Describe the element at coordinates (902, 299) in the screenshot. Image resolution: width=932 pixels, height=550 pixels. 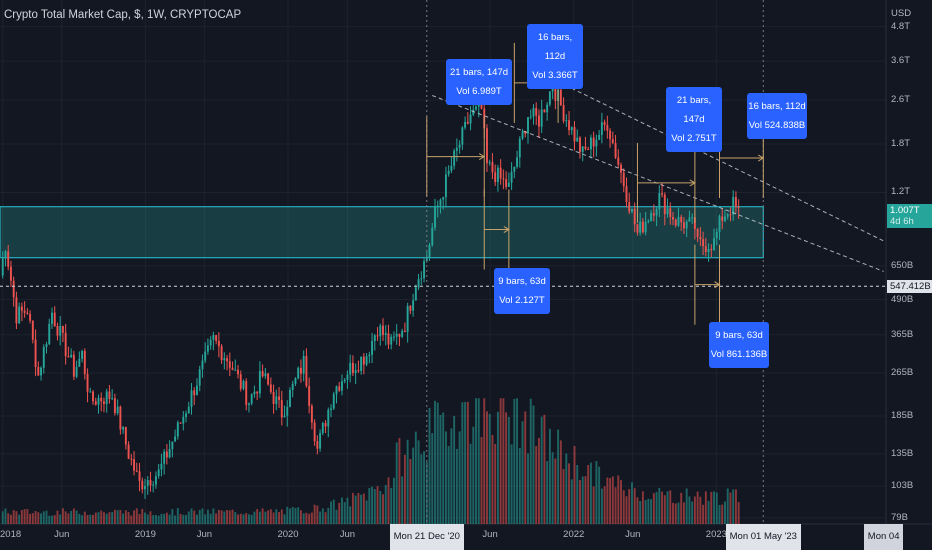
I see `price-tick: 490B` at that location.